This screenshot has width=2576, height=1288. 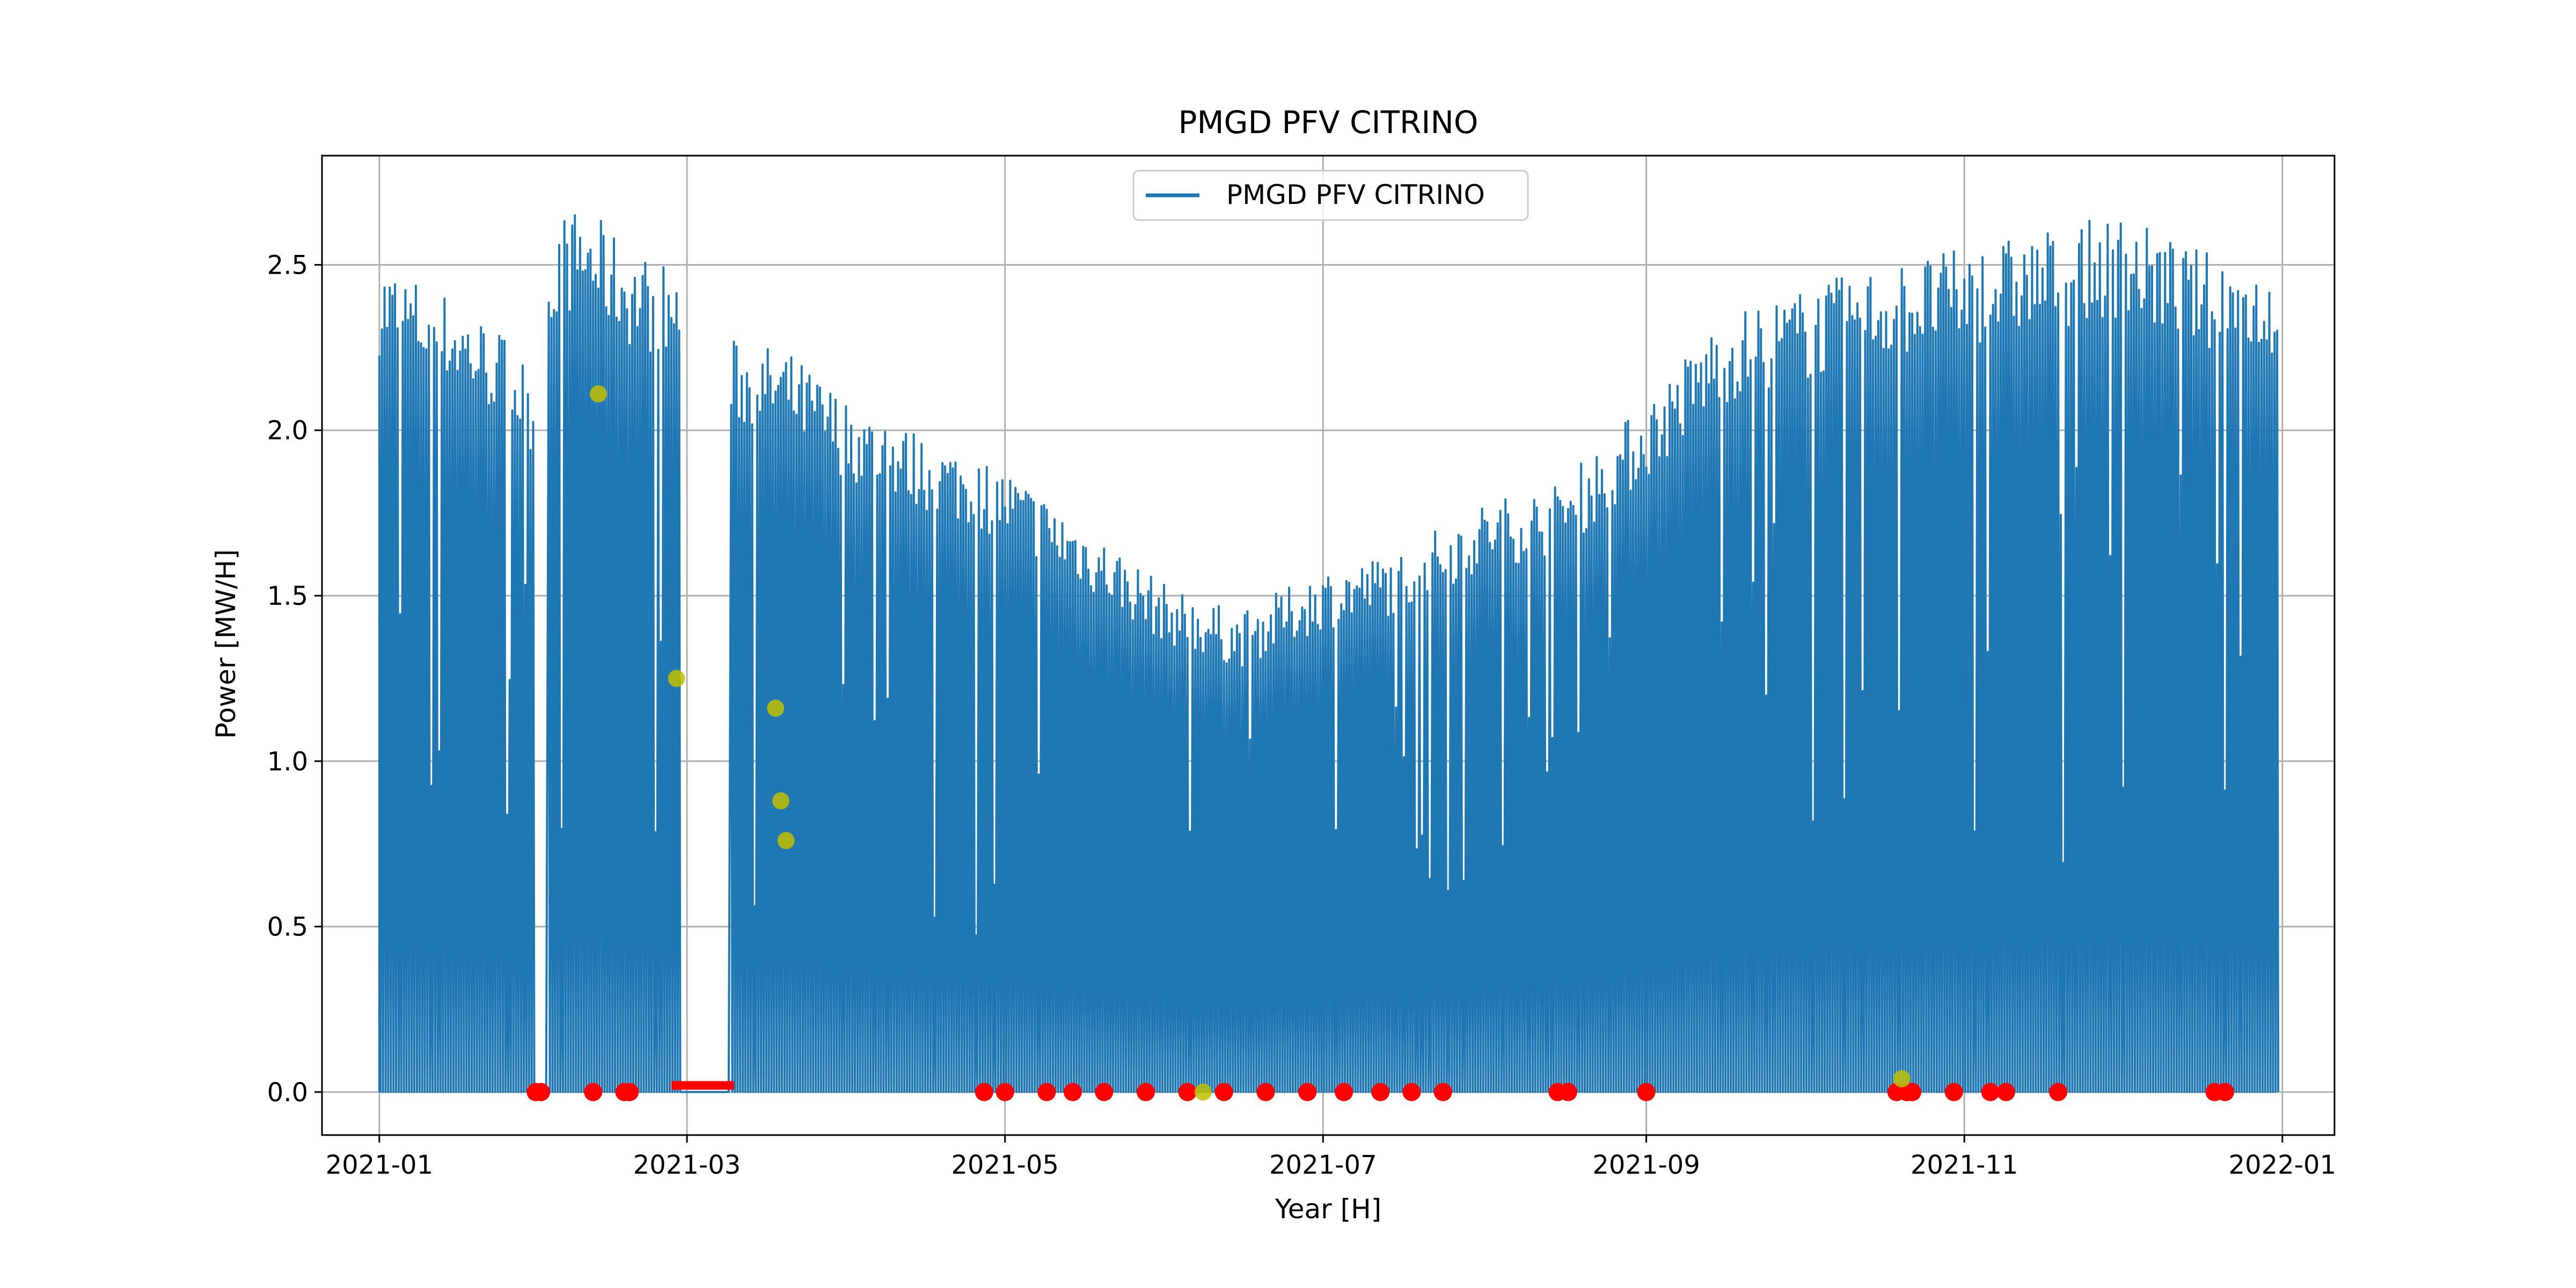 What do you see at coordinates (380, 1165) in the screenshot?
I see `x-tick-label: 2021-01` at bounding box center [380, 1165].